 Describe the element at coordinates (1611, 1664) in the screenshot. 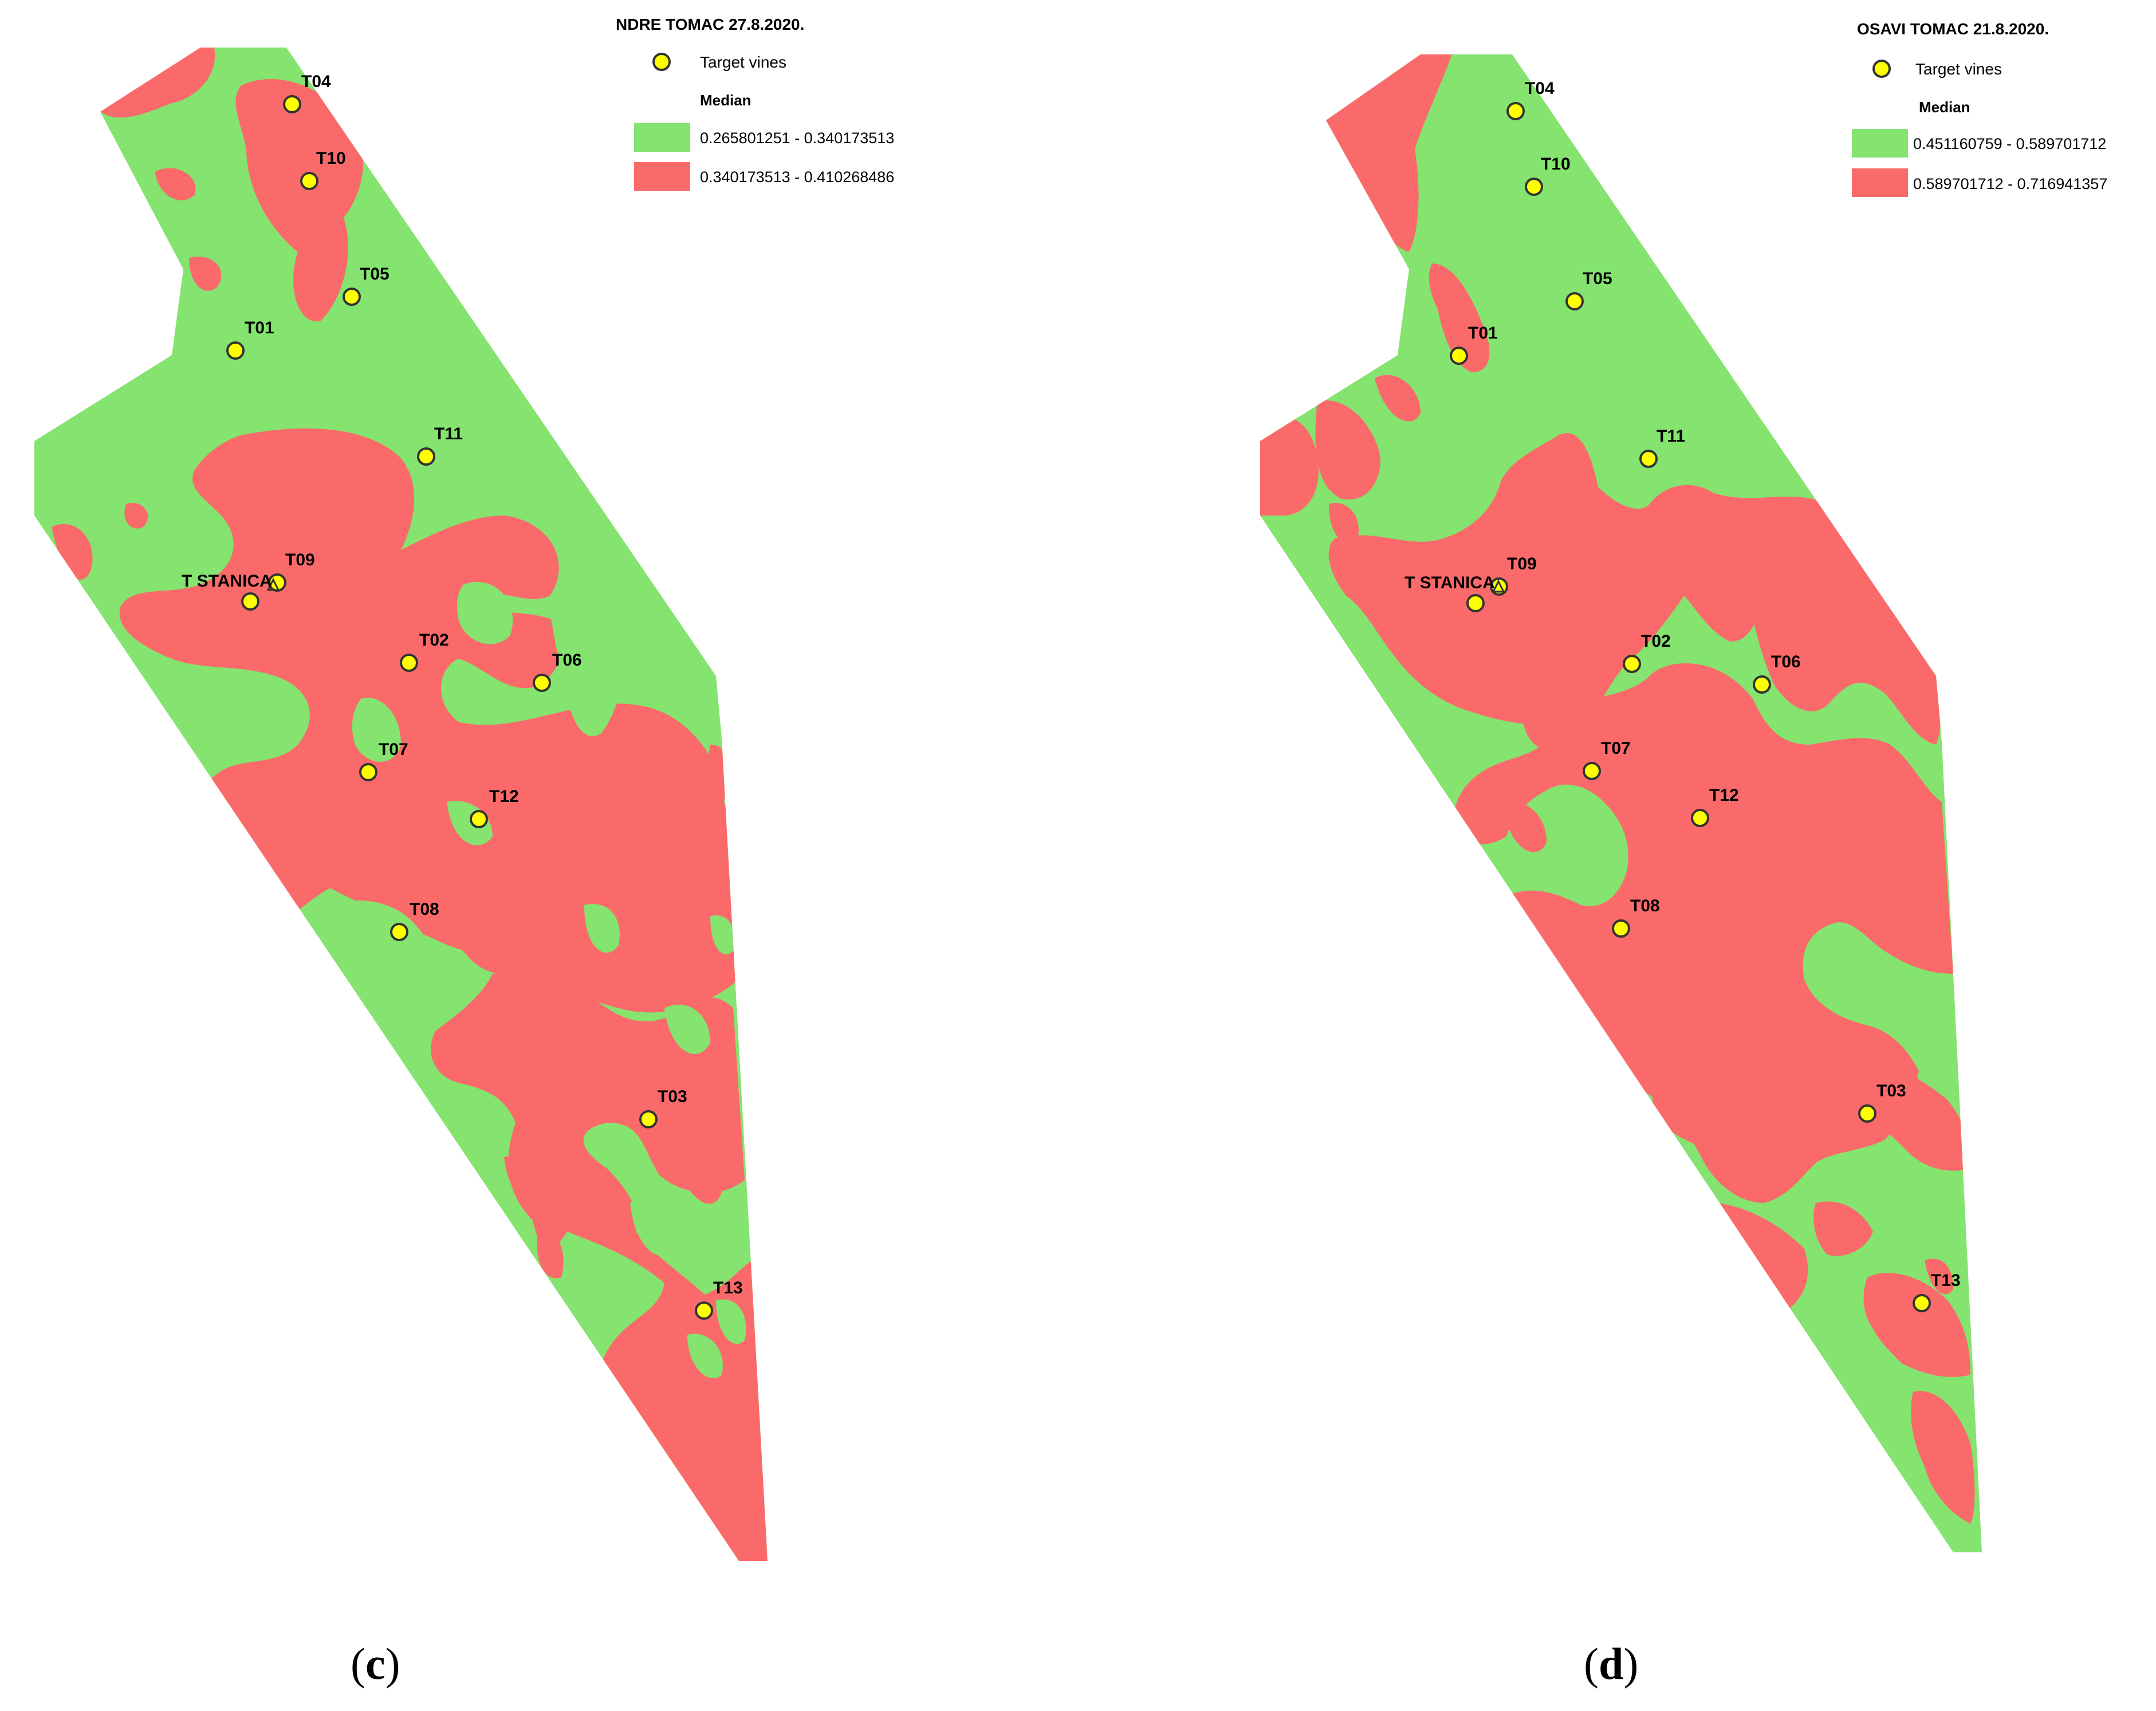

I see `panel-label-d: (d)` at that location.